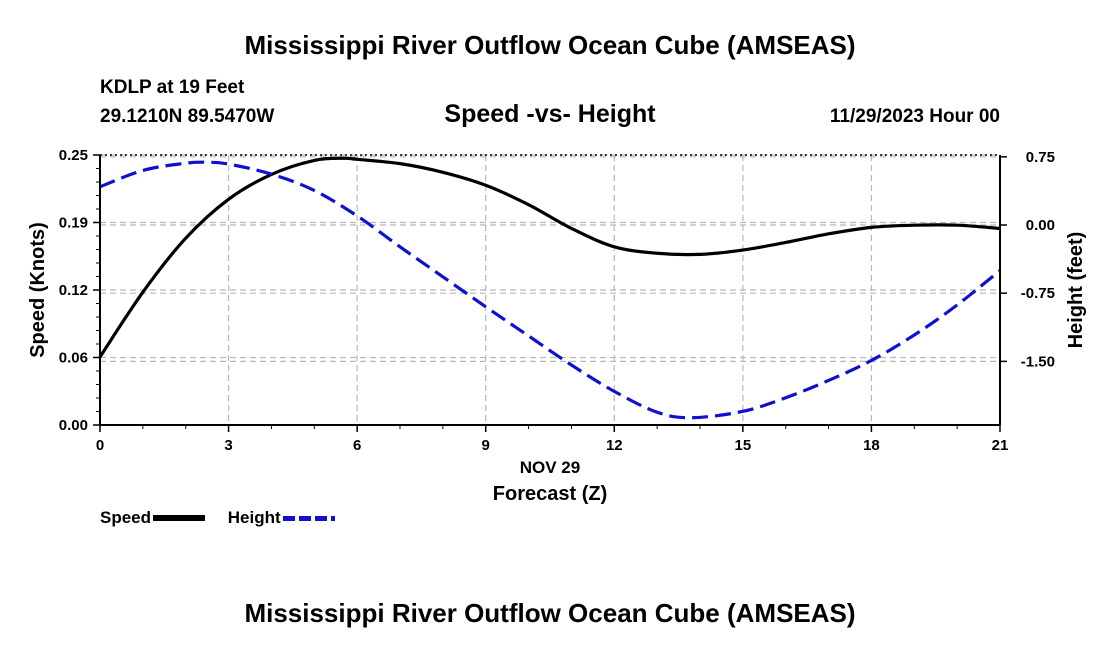  Describe the element at coordinates (226, 518) in the screenshot. I see `legend: Speed Height` at that location.